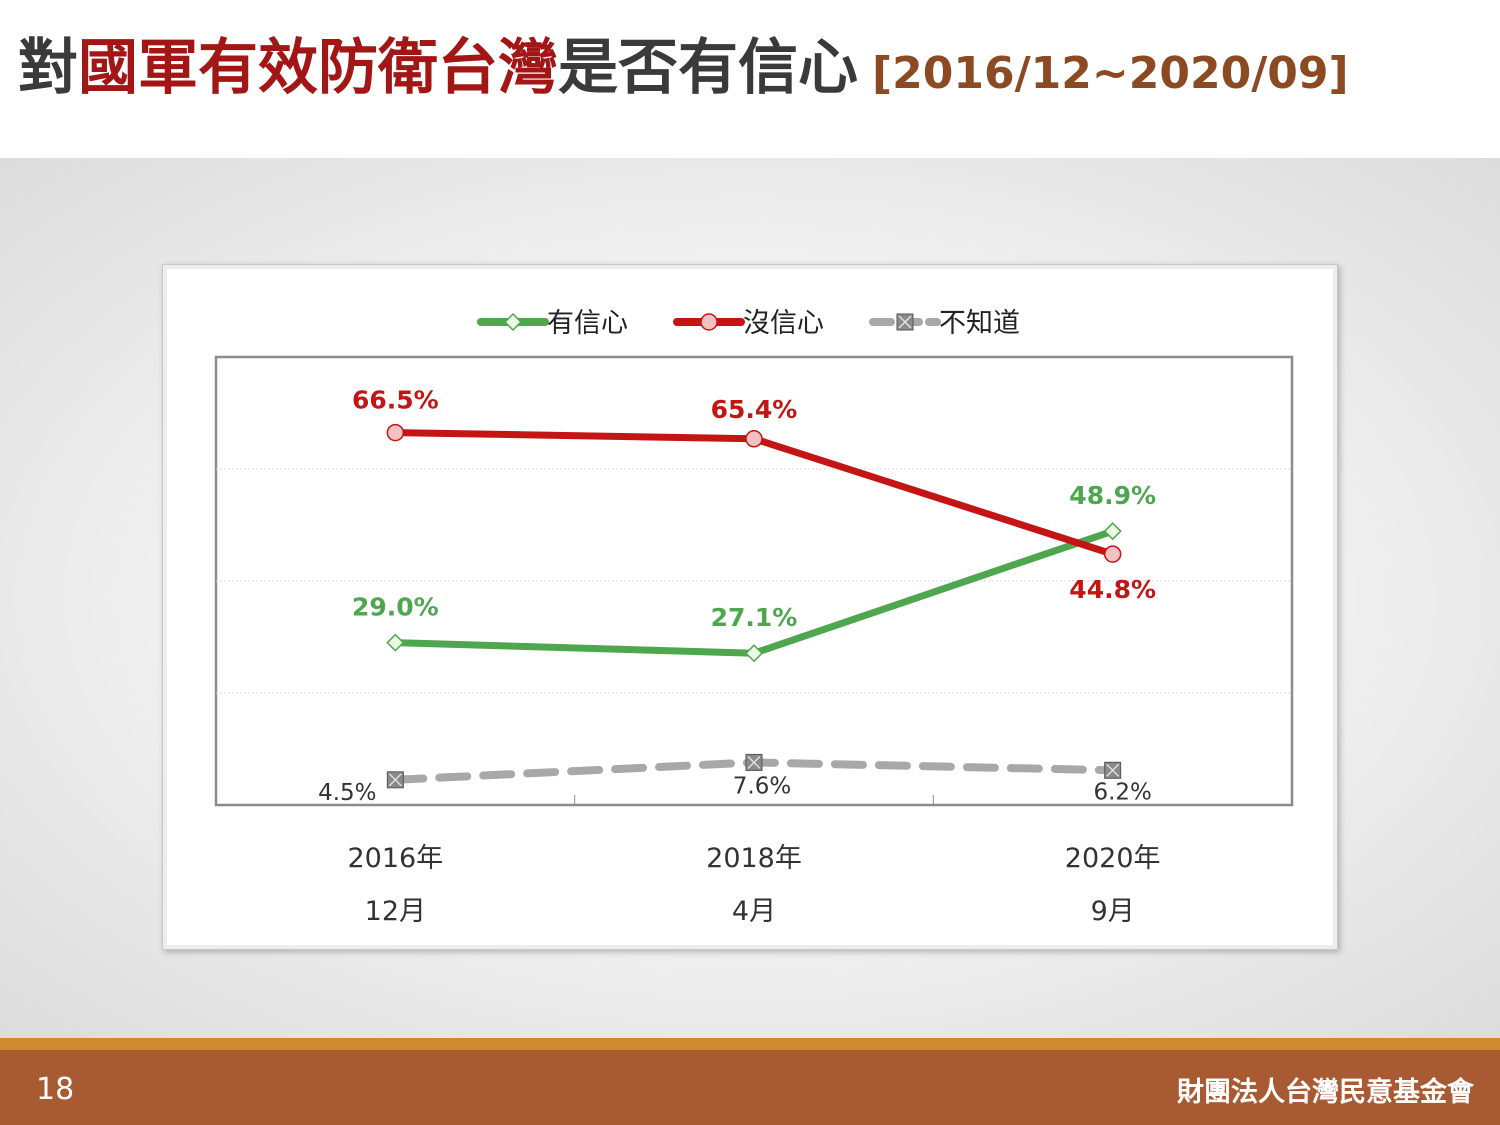 This screenshot has height=1125, width=1500. I want to click on x-tick-label: 2016年, so click(395, 858).